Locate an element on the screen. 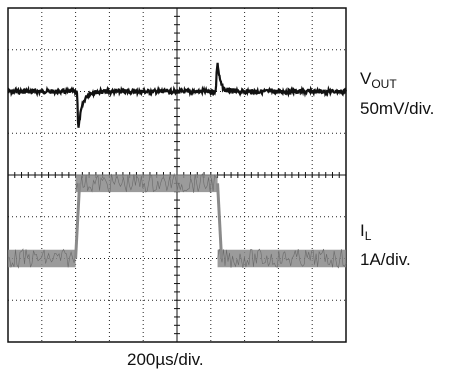 This screenshot has width=451, height=375. vout-label: VOUT is located at coordinates (378, 80).